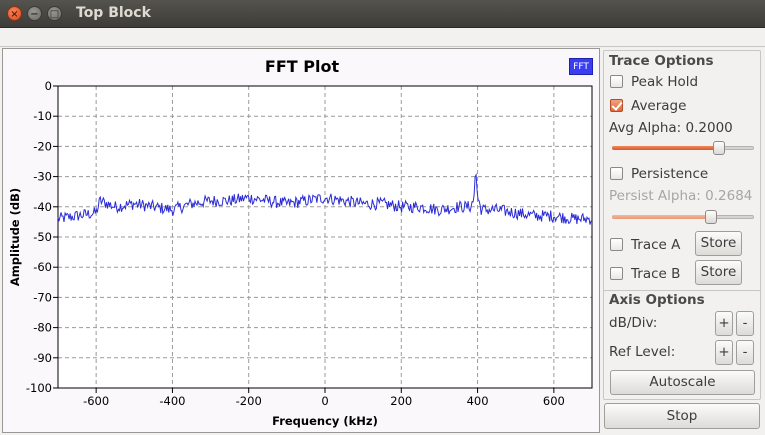  What do you see at coordinates (478, 401) in the screenshot?
I see `x-tick-label: 400` at bounding box center [478, 401].